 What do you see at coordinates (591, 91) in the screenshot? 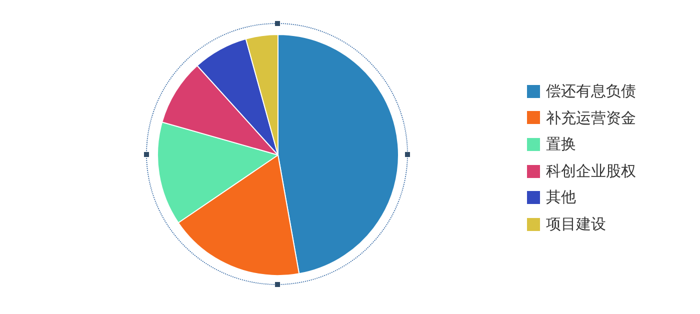
I see `legend-label: 偿还有息负债` at bounding box center [591, 91].